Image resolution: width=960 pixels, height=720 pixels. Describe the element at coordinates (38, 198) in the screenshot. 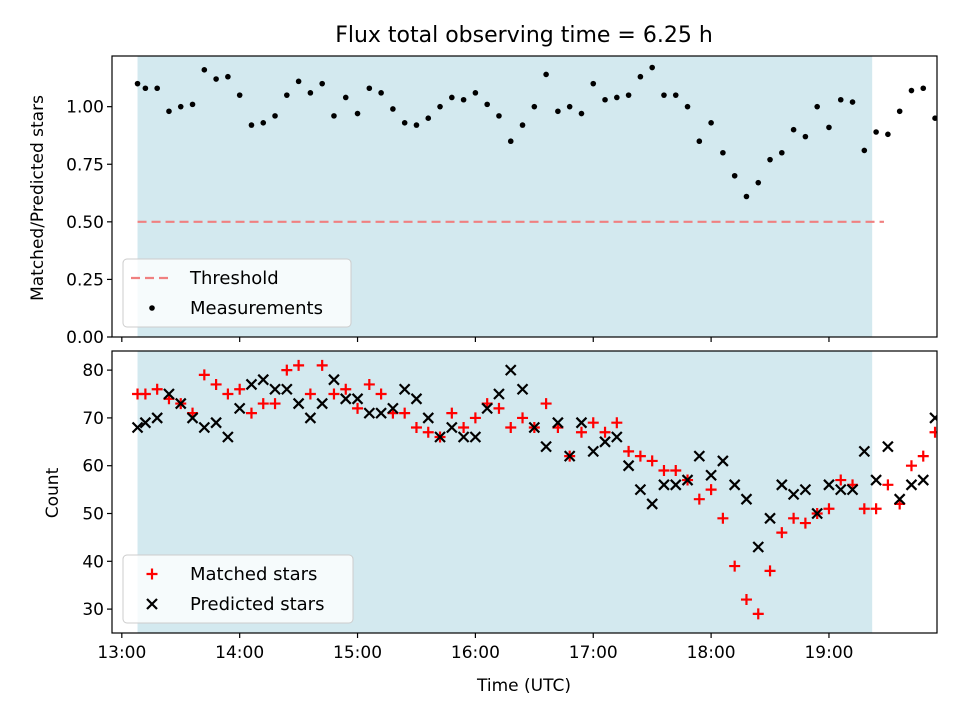

I see `top-ylabel: Matched/Predicted stars` at that location.